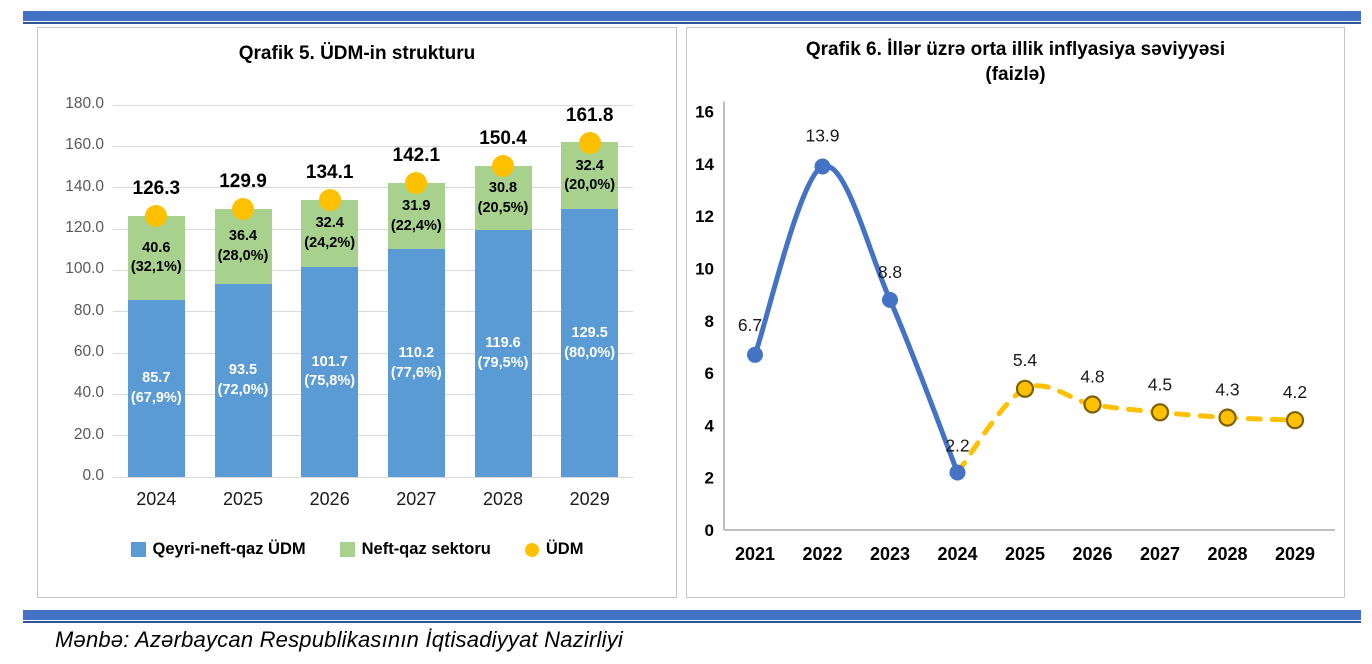 The image size is (1372, 664). What do you see at coordinates (1025, 360) in the screenshot?
I see `data-point-label: 5.4` at bounding box center [1025, 360].